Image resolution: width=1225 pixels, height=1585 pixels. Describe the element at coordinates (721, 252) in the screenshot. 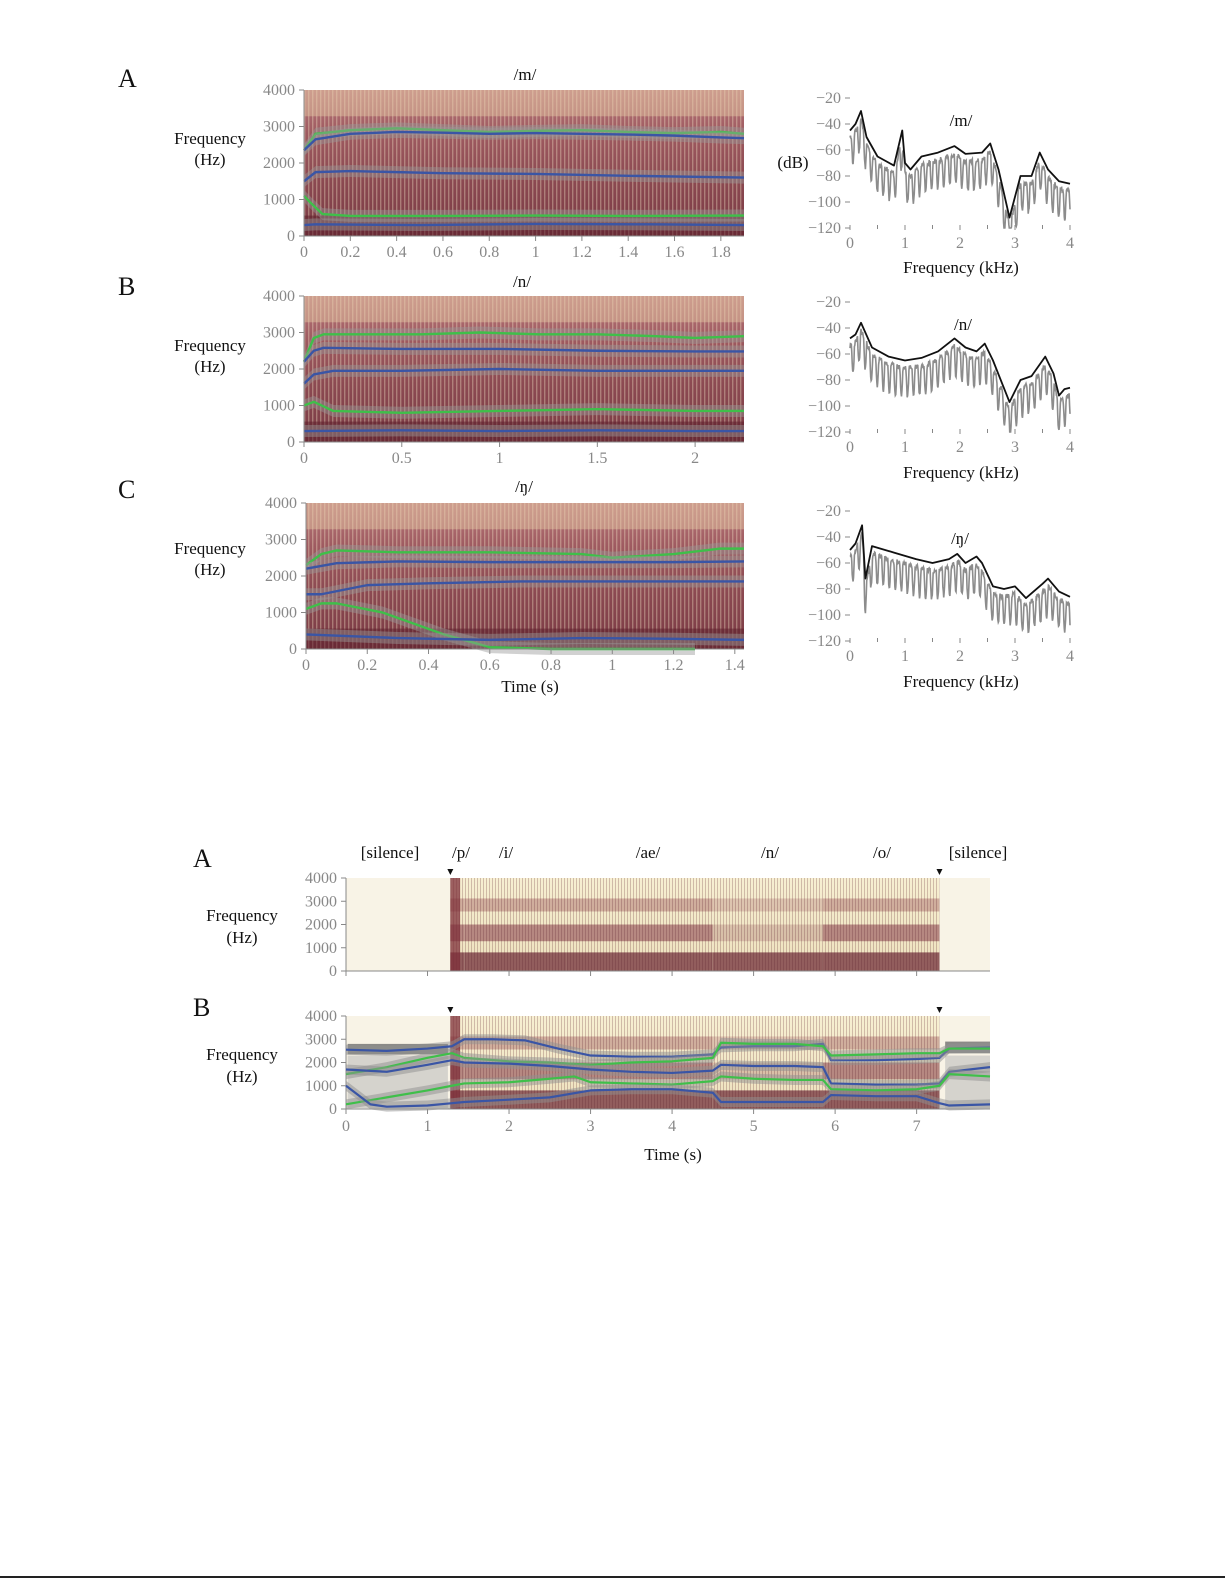

I see `x-tick-label: 1.8` at that location.